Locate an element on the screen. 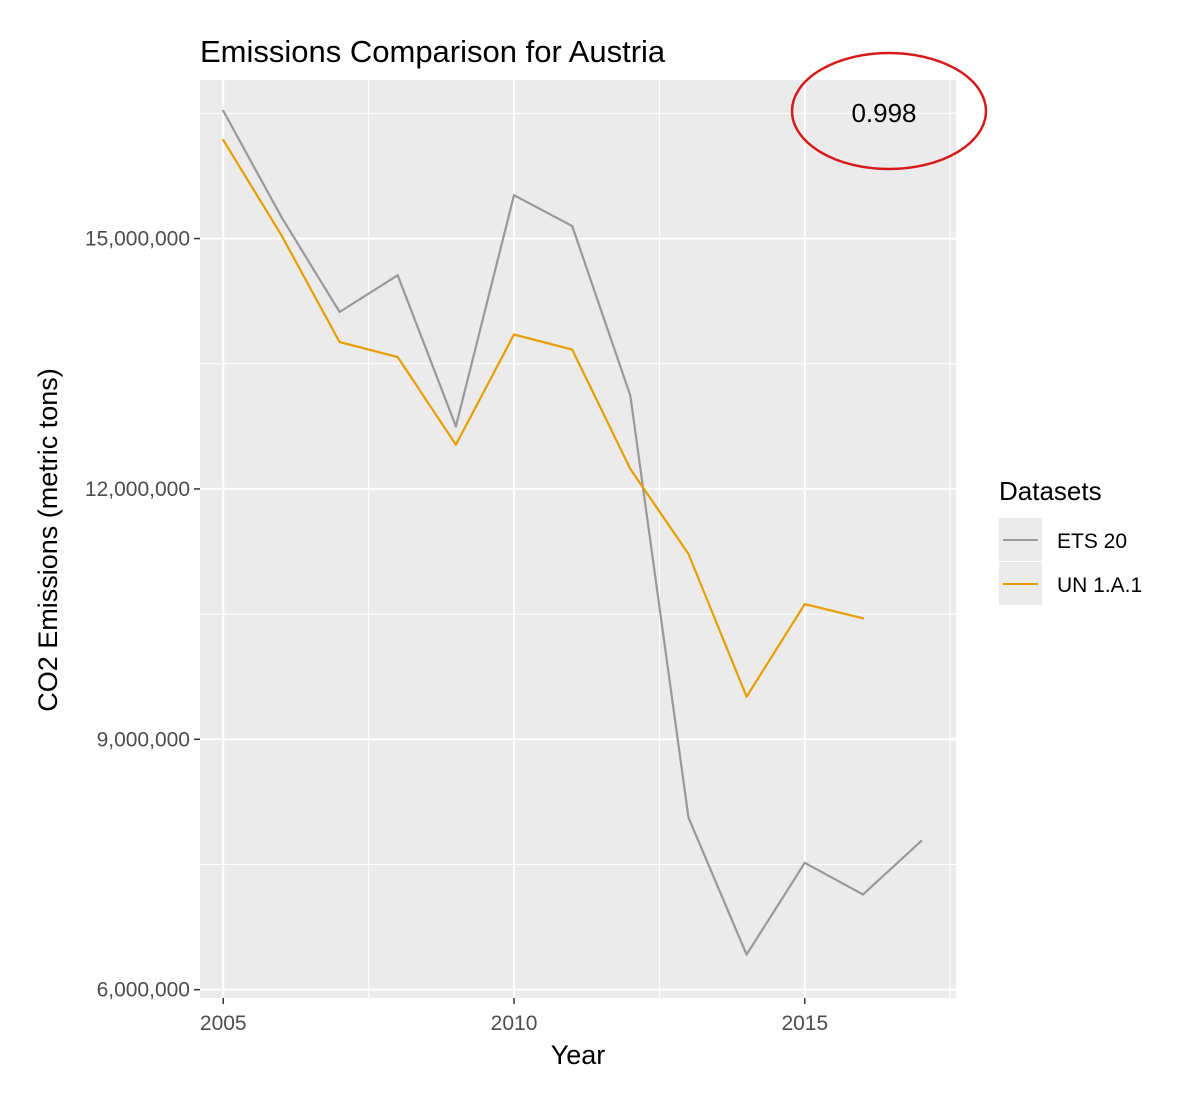  x-axis: 2005 2010 2015 is located at coordinates (514, 1016).